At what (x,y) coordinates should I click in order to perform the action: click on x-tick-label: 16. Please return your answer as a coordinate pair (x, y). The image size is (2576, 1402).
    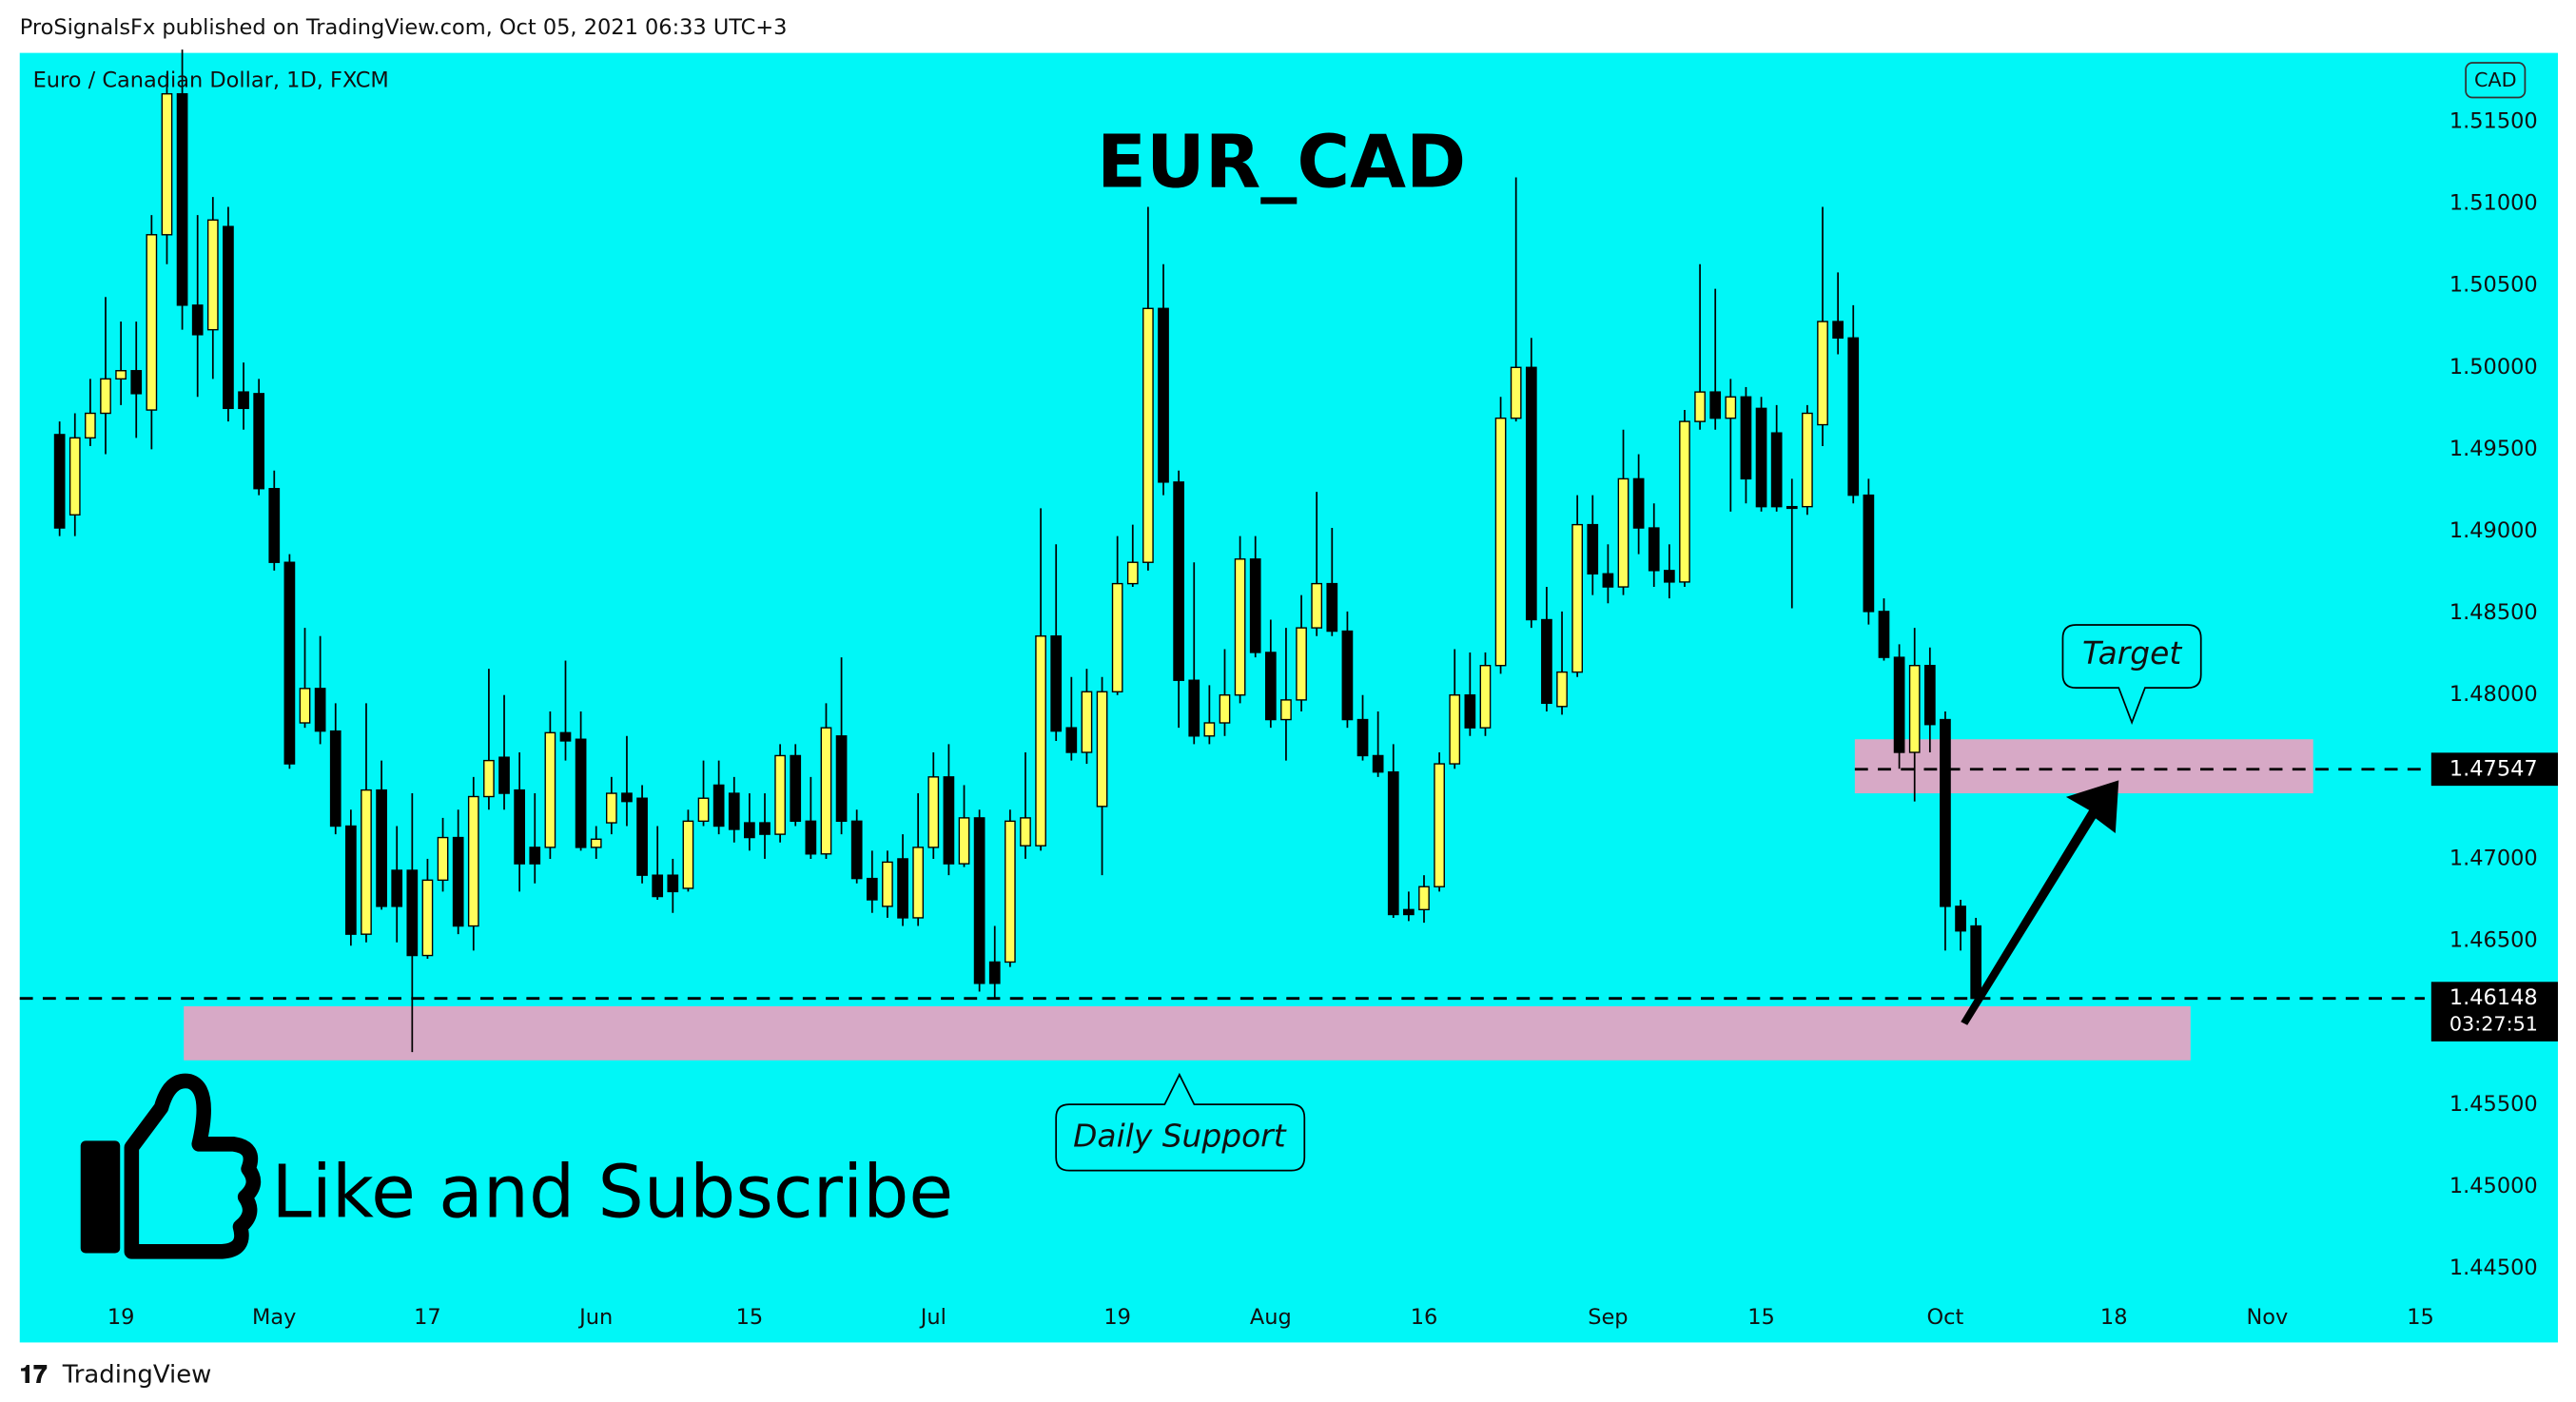
    Looking at the image, I should click on (1425, 1317).